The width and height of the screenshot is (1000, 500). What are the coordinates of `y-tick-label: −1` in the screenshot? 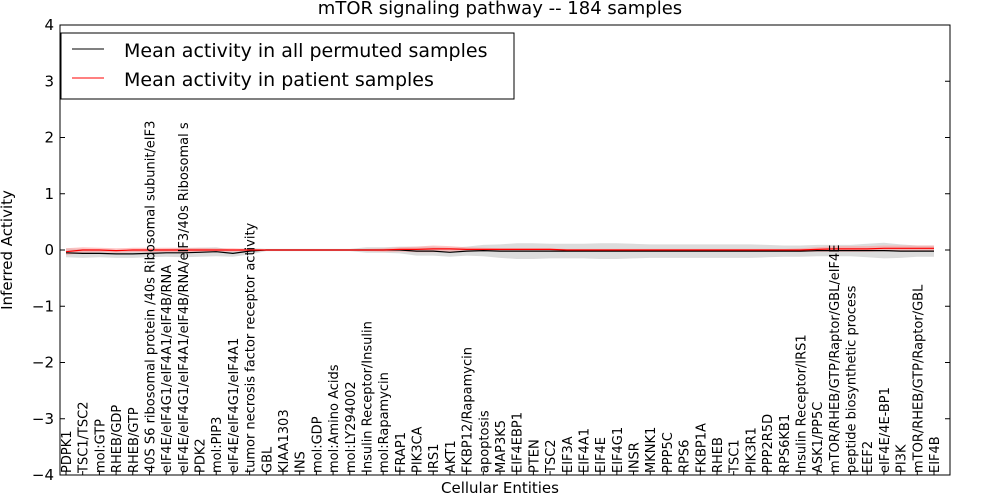 It's located at (43, 306).